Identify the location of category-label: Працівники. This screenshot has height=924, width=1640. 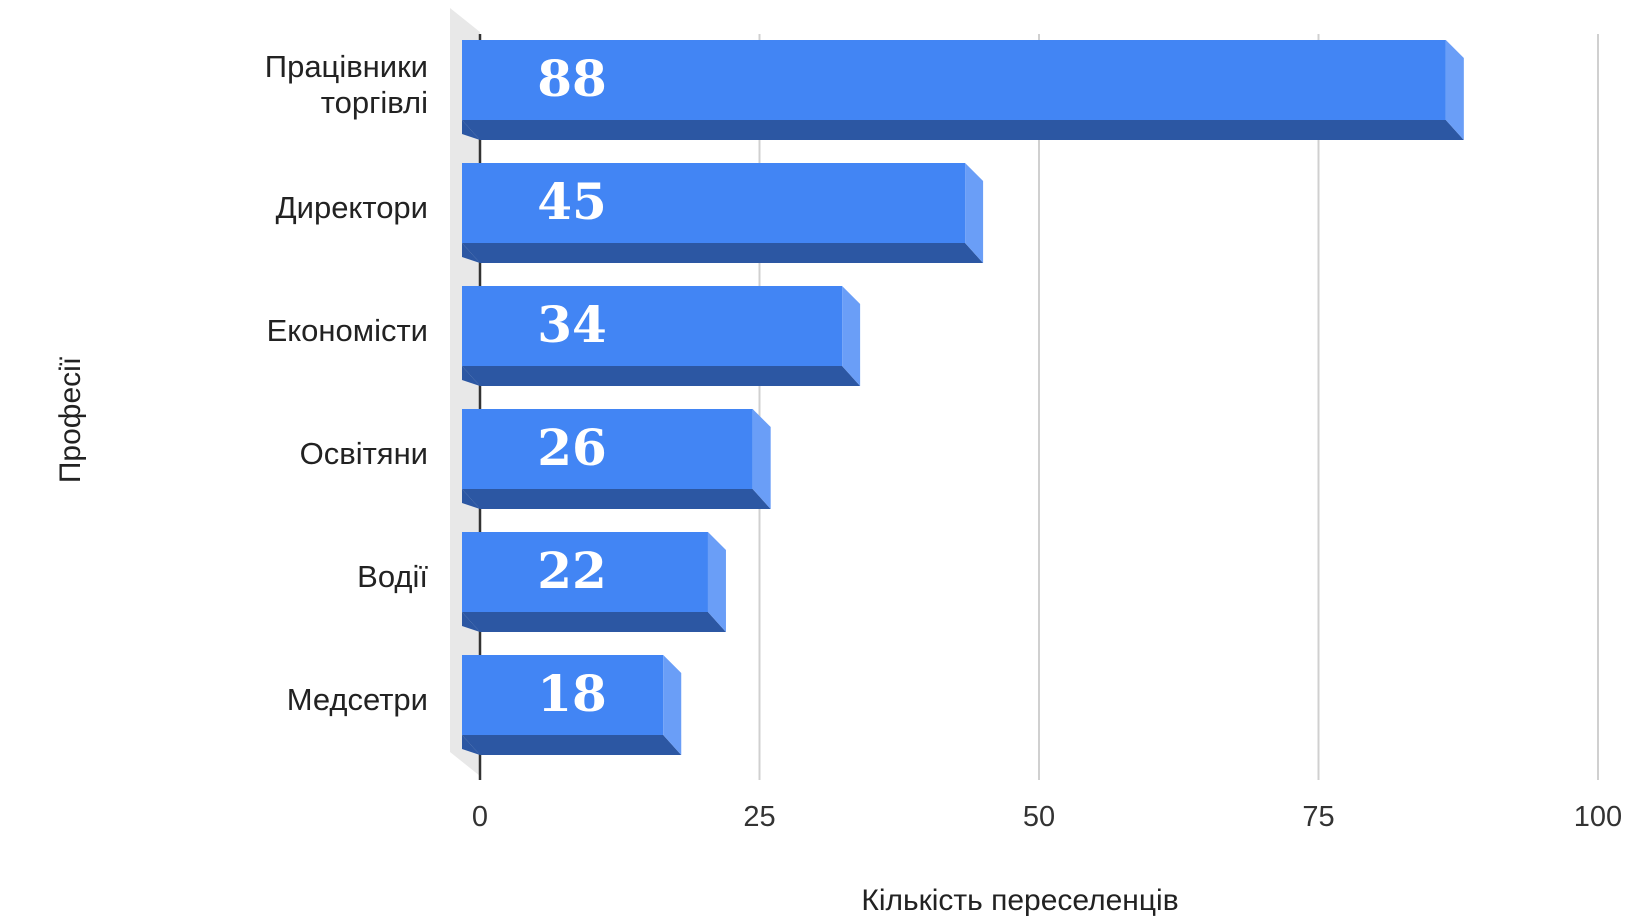
(346, 66).